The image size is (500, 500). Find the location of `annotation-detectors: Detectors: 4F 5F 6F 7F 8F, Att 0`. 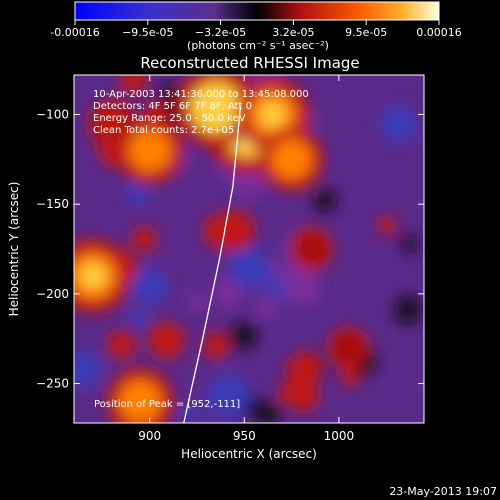

annotation-detectors: Detectors: 4F 5F 6F 7F 8F, Att 0 is located at coordinates (172, 106).